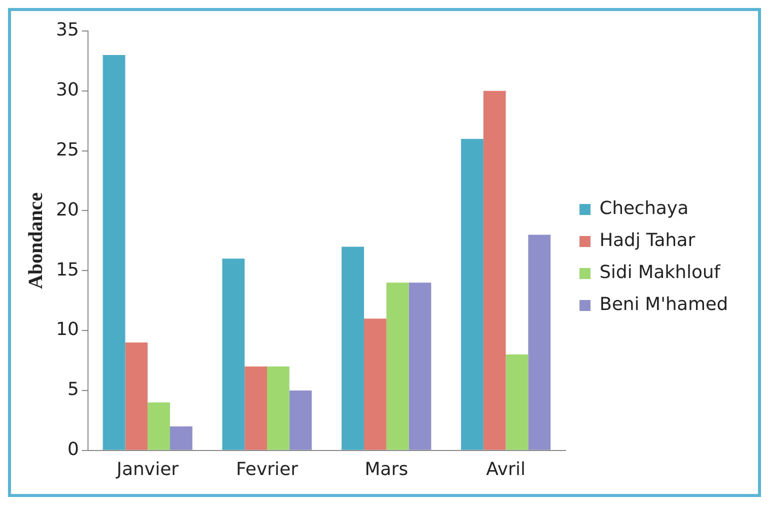 Image resolution: width=769 pixels, height=505 pixels. I want to click on y-axis-title: Abondance, so click(36, 241).